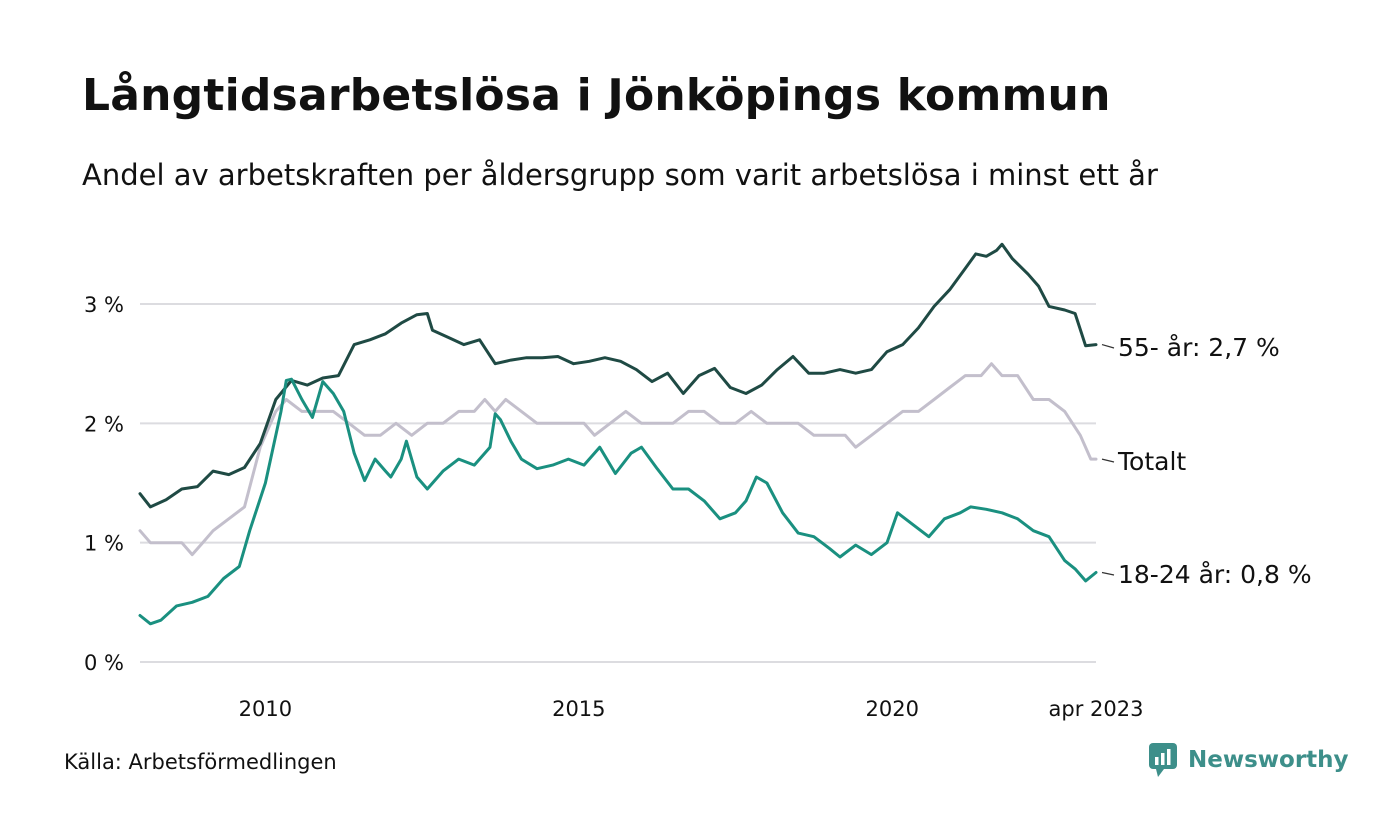 This screenshot has height=840, width=1400. Describe the element at coordinates (1215, 574) in the screenshot. I see `series-end-label: 18-24 år: 0,8 %` at that location.